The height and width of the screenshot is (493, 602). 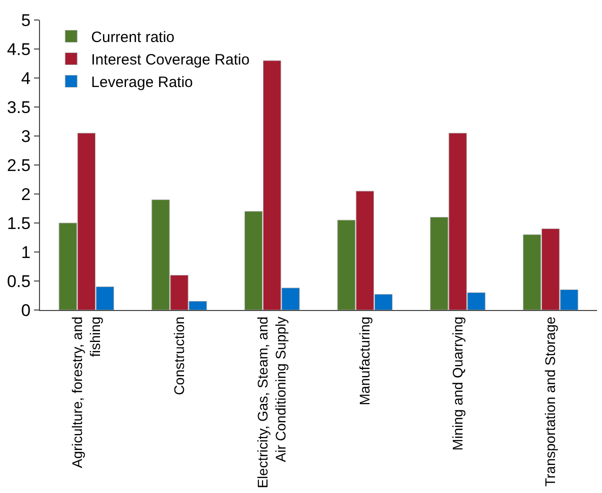 I want to click on x-tick-label: Electricity, Gas, Steam, and Air Conditioning Supply, so click(x=271, y=402).